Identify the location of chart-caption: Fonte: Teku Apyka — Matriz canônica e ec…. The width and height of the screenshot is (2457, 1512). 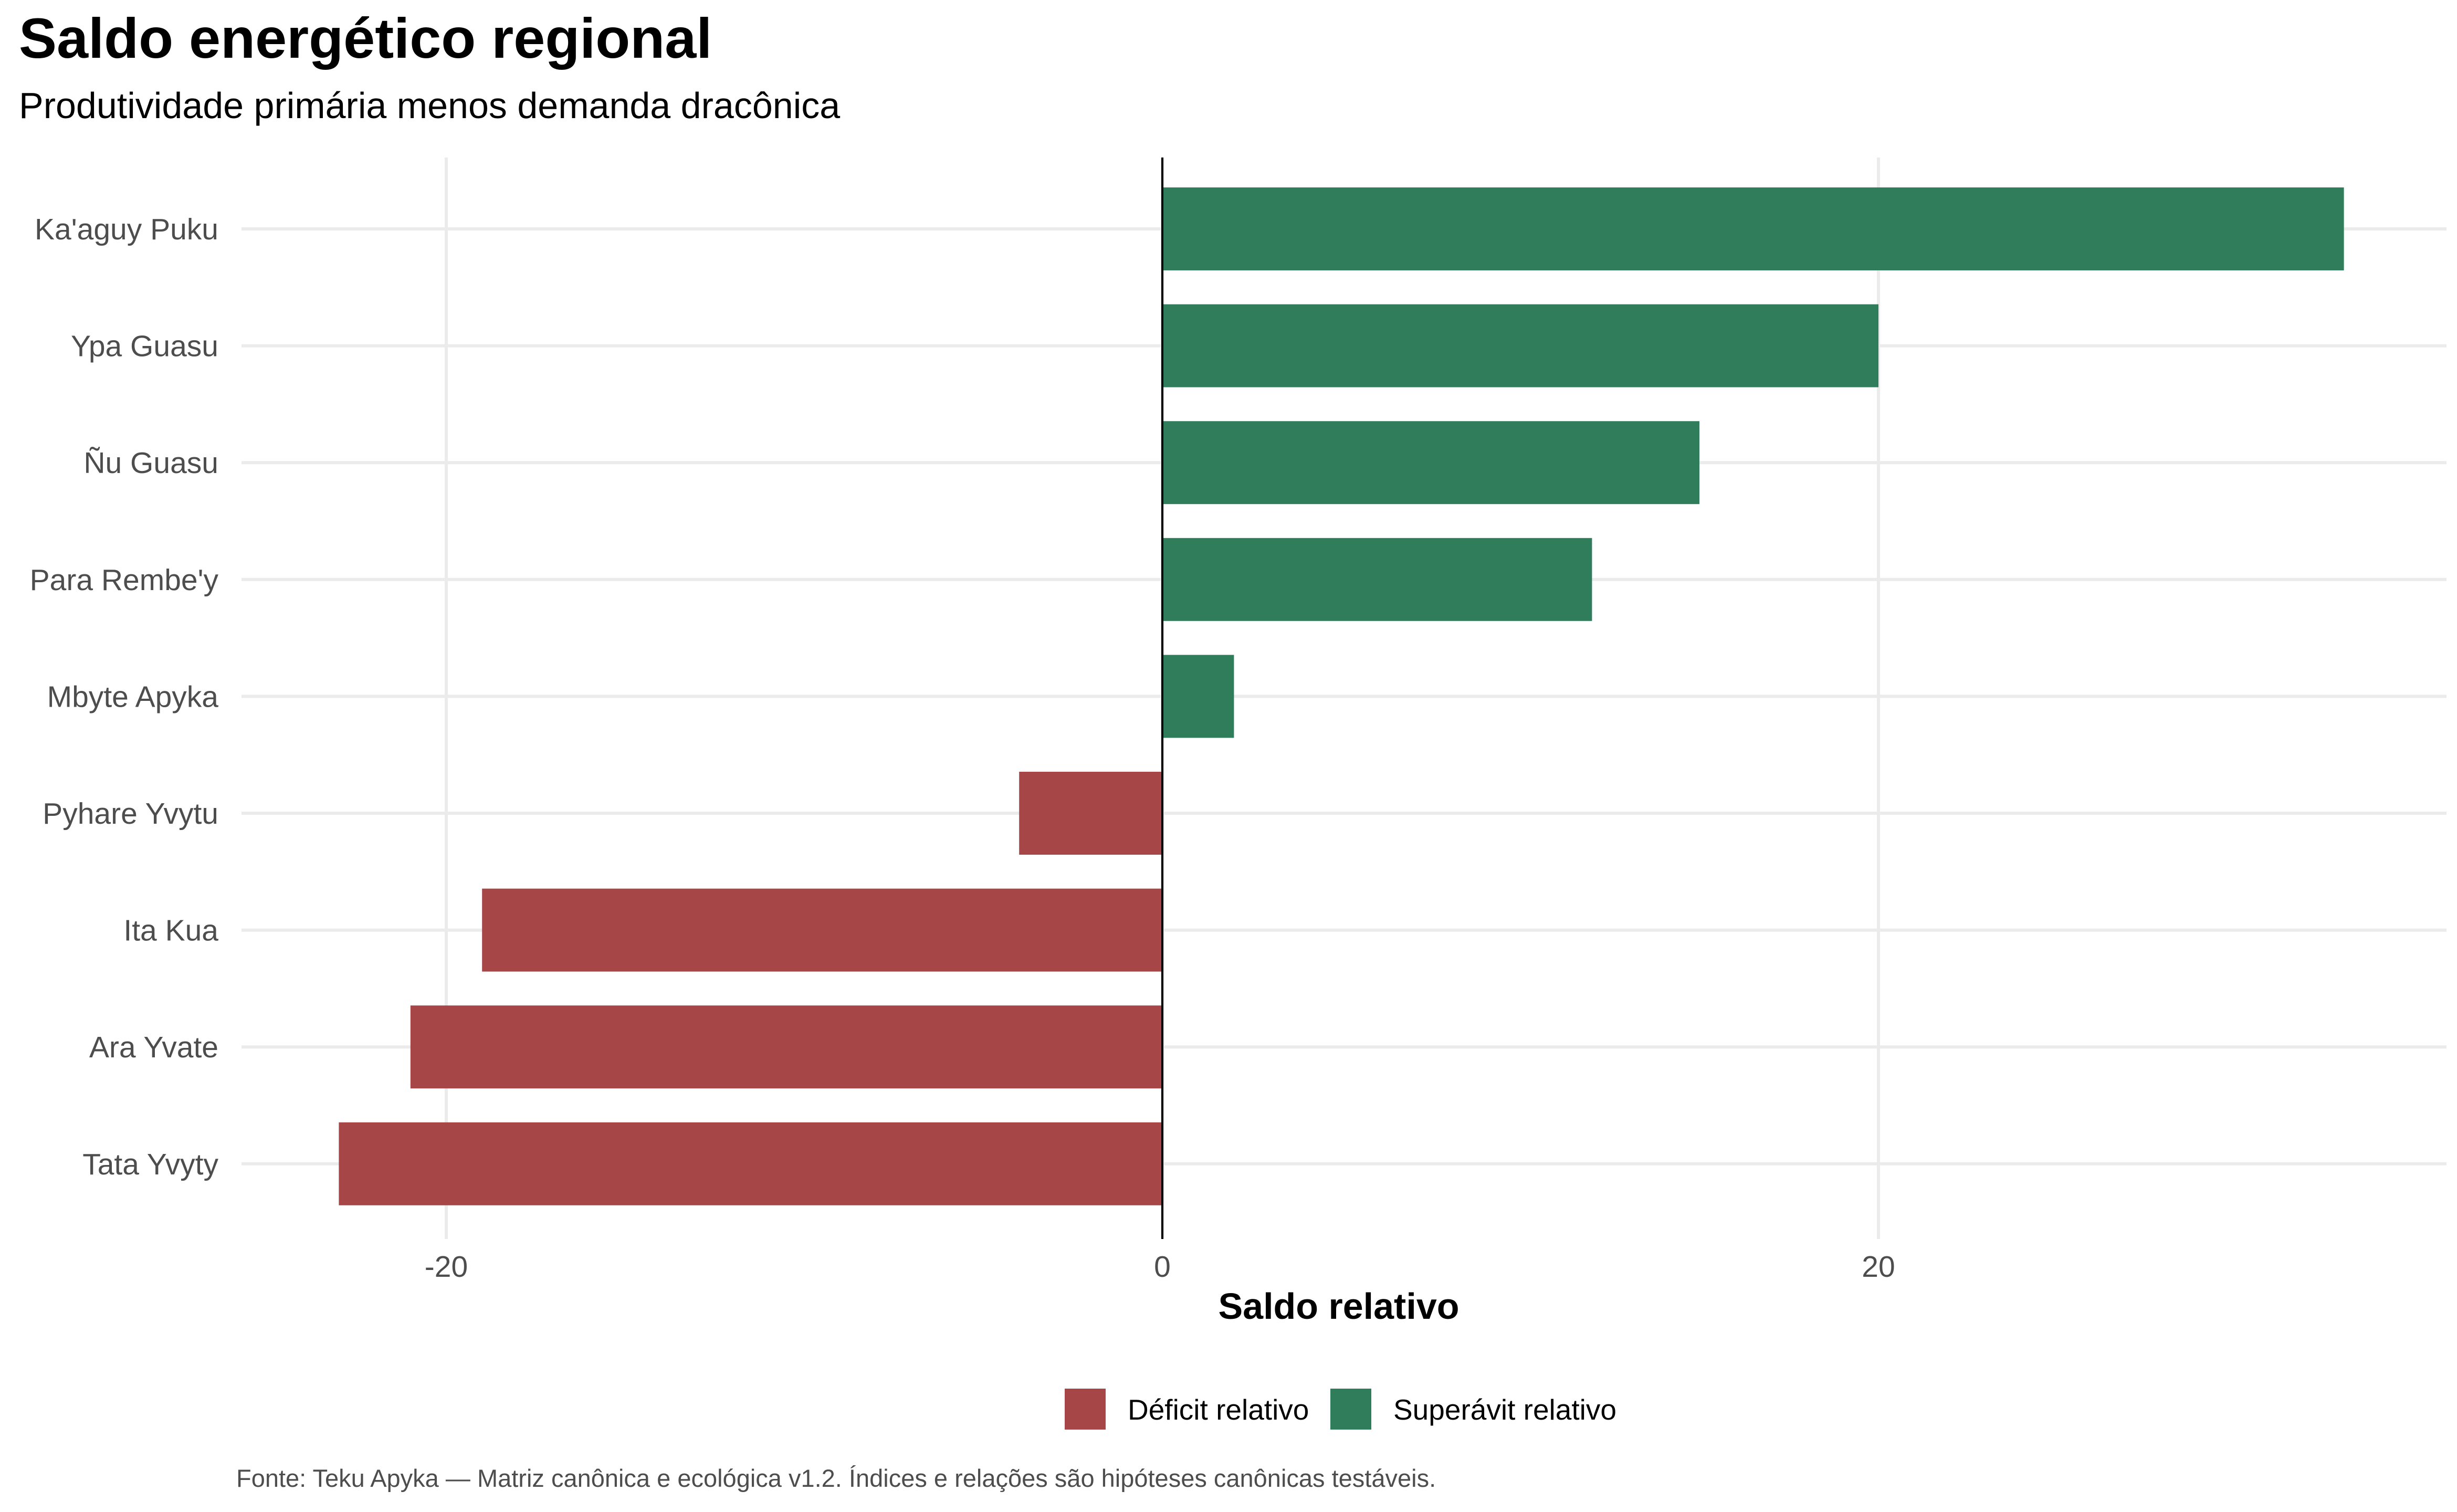
(836, 1478).